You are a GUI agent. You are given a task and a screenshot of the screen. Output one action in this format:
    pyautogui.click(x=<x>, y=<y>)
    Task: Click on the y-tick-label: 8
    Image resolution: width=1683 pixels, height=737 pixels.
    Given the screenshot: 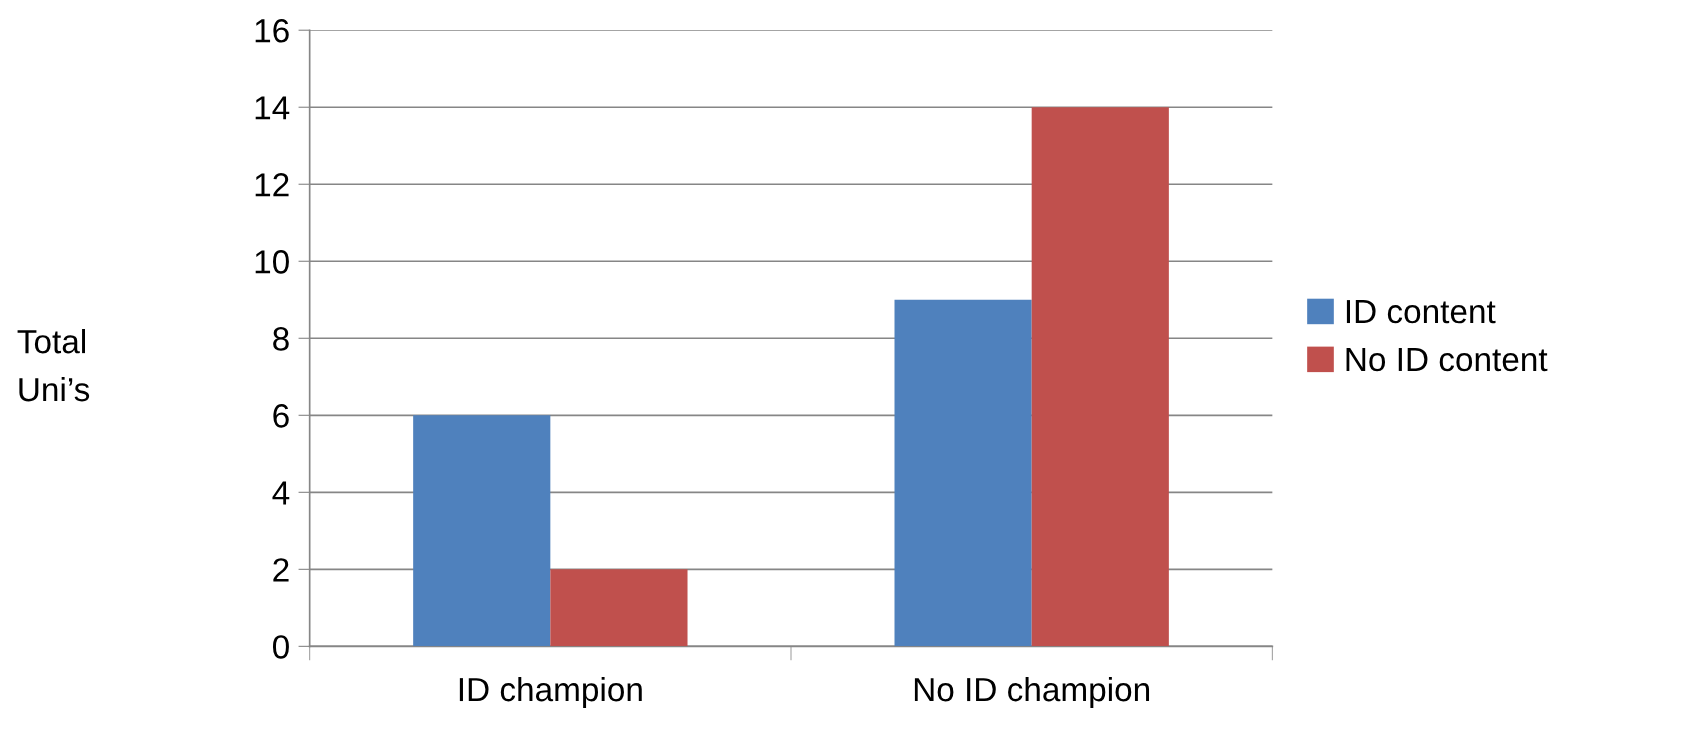 What is the action you would take?
    pyautogui.click(x=281, y=339)
    